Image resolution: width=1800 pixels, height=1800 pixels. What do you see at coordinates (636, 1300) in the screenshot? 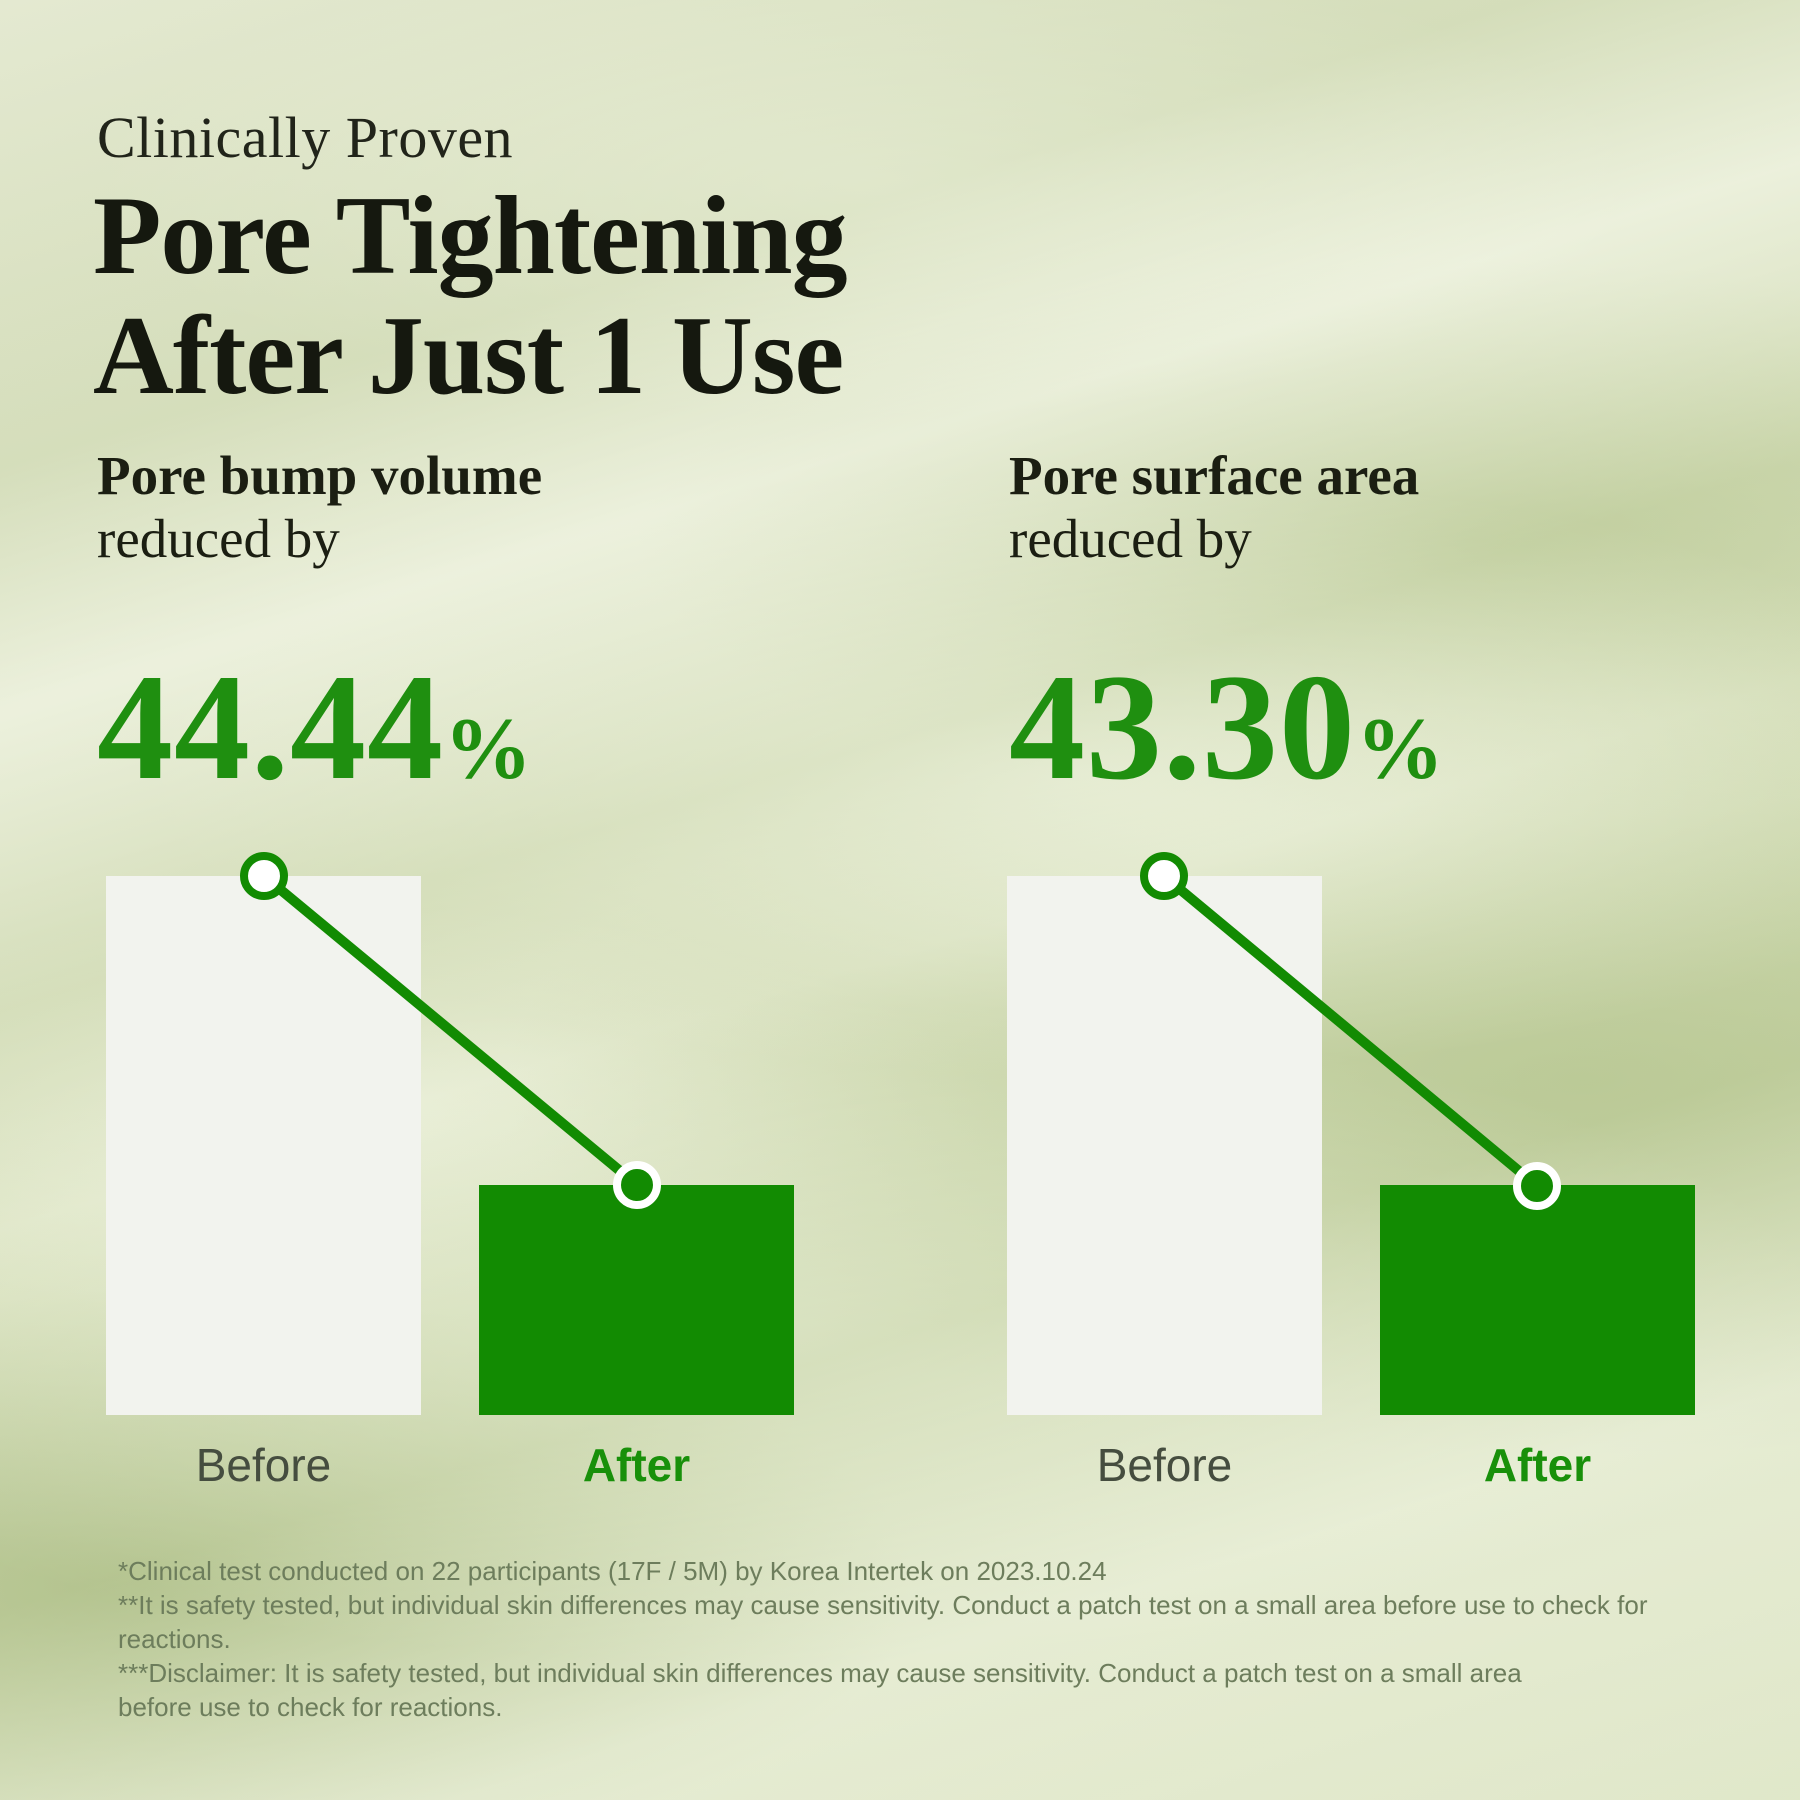
I see `left-after-bar` at bounding box center [636, 1300].